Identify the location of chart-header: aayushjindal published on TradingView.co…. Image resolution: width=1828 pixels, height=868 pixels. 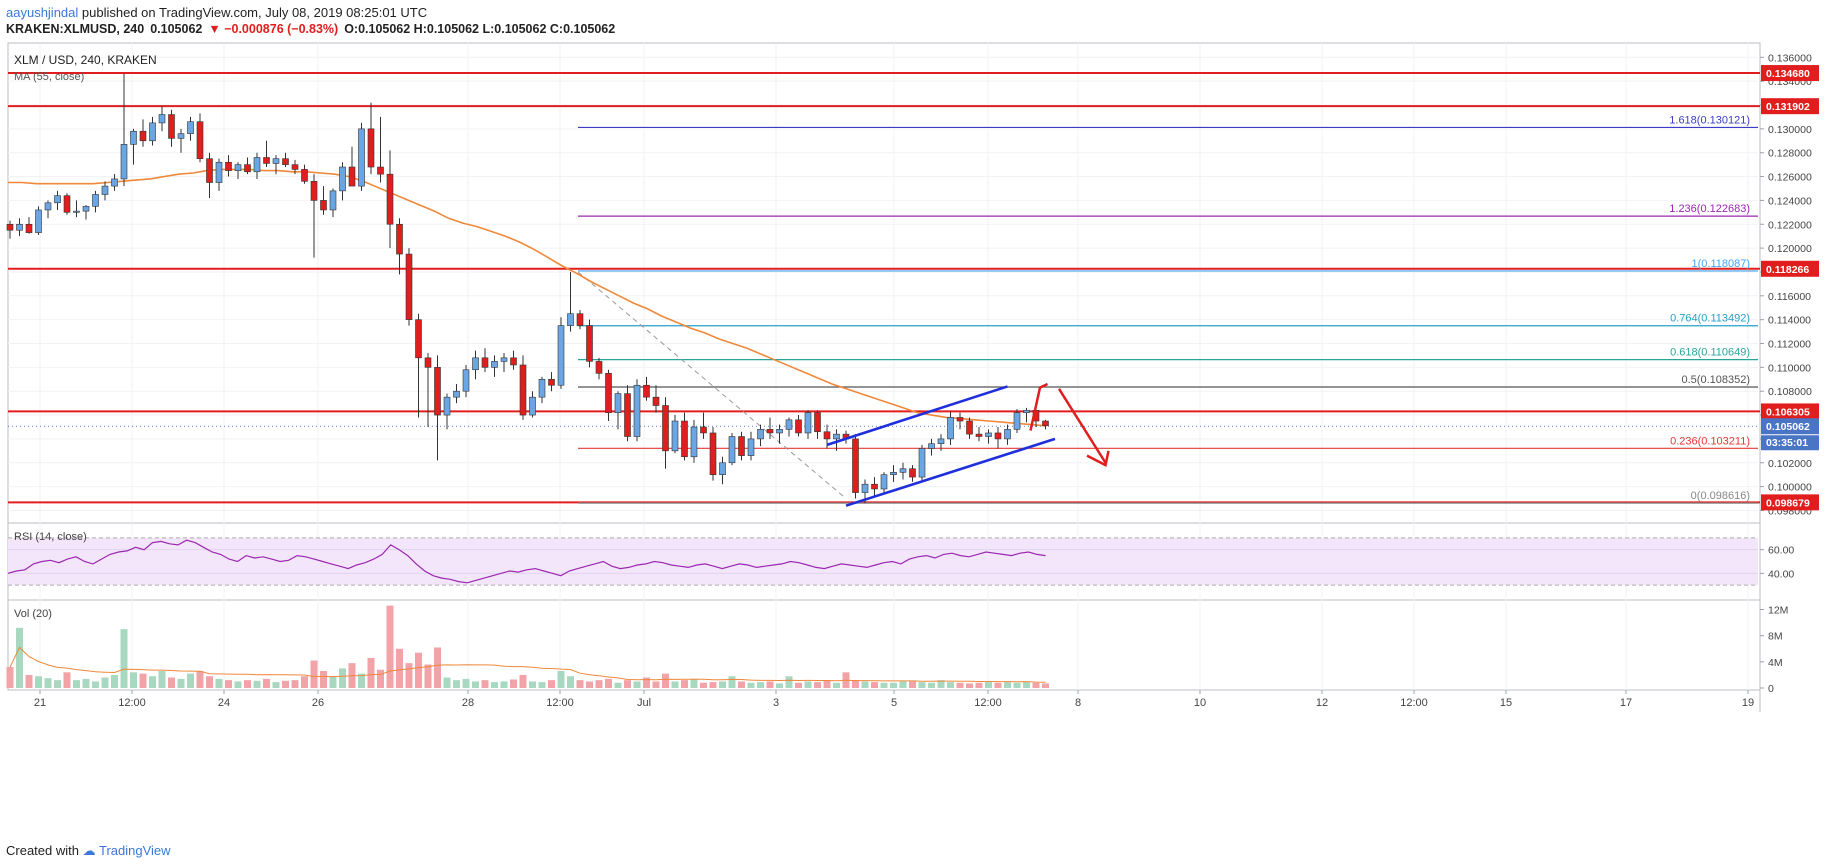
(313, 21).